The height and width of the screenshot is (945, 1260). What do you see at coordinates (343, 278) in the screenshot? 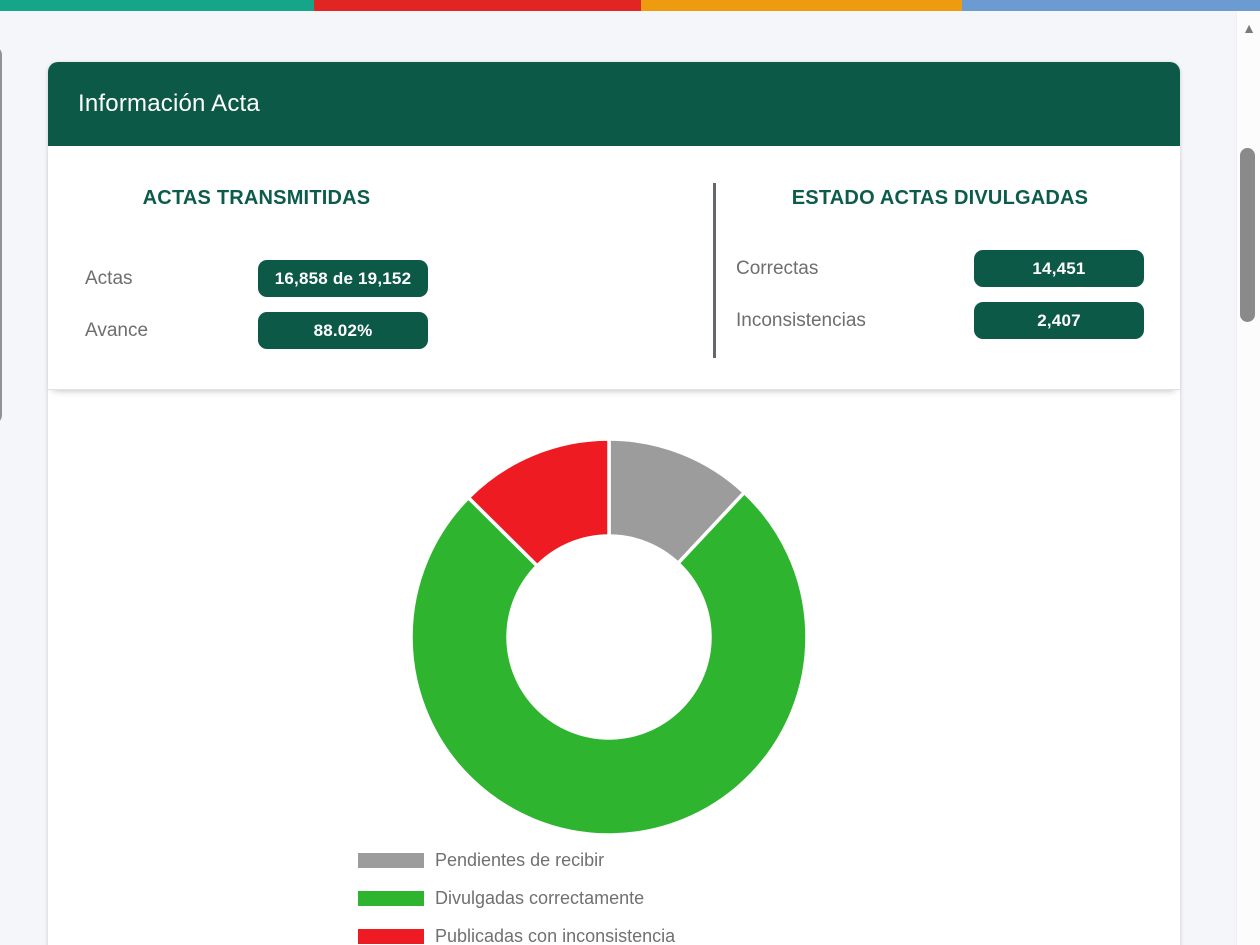
I see `actas-value-badge: 16,858 de 19,152` at bounding box center [343, 278].